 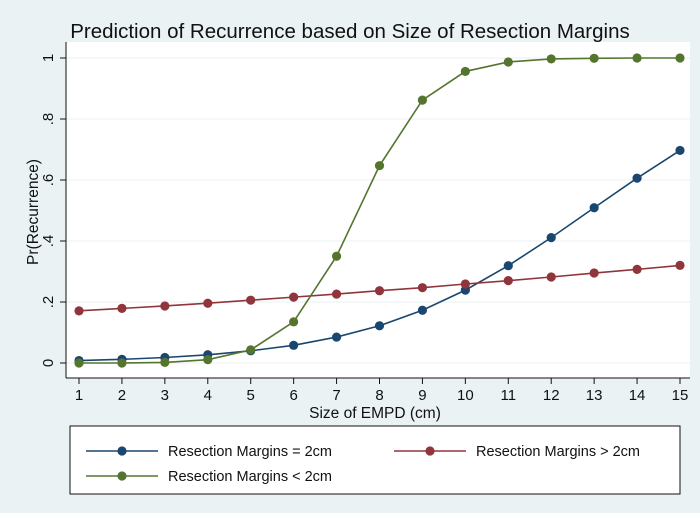 What do you see at coordinates (594, 395) in the screenshot?
I see `x-tick-label: 13` at bounding box center [594, 395].